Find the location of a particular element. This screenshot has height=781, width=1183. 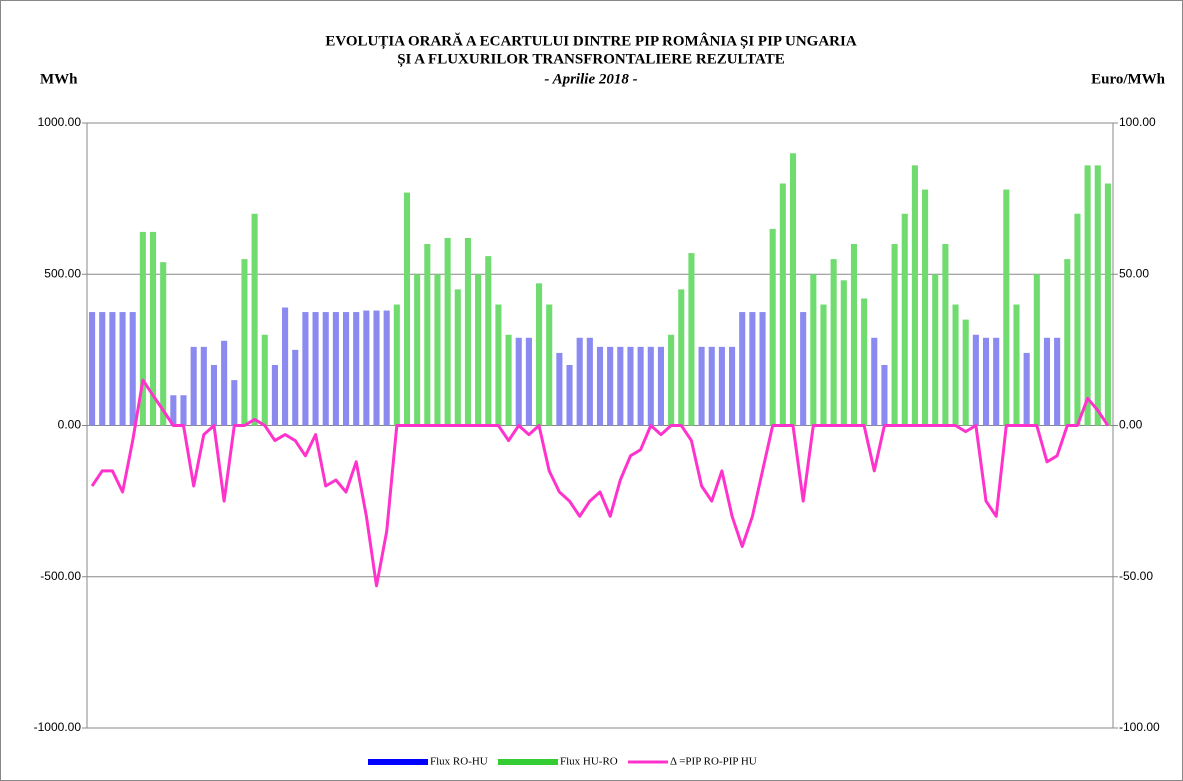

y-tick-label: -1000.00 is located at coordinates (58, 727).